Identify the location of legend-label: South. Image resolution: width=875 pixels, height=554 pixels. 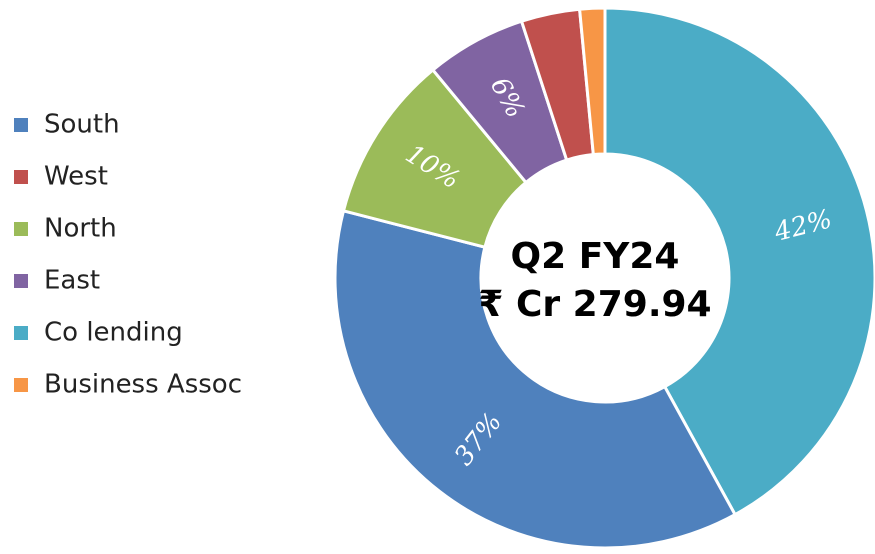
(82, 125).